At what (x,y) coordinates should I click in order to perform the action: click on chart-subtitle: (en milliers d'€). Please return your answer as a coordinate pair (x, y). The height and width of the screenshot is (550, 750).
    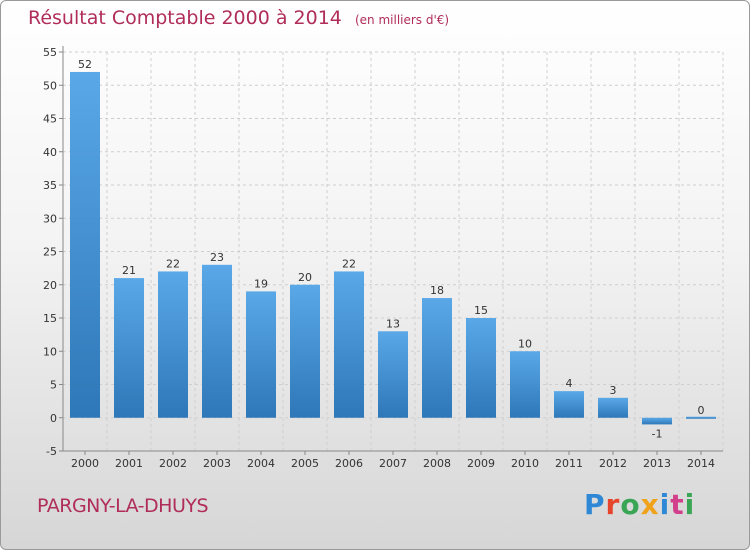
    Looking at the image, I should click on (402, 20).